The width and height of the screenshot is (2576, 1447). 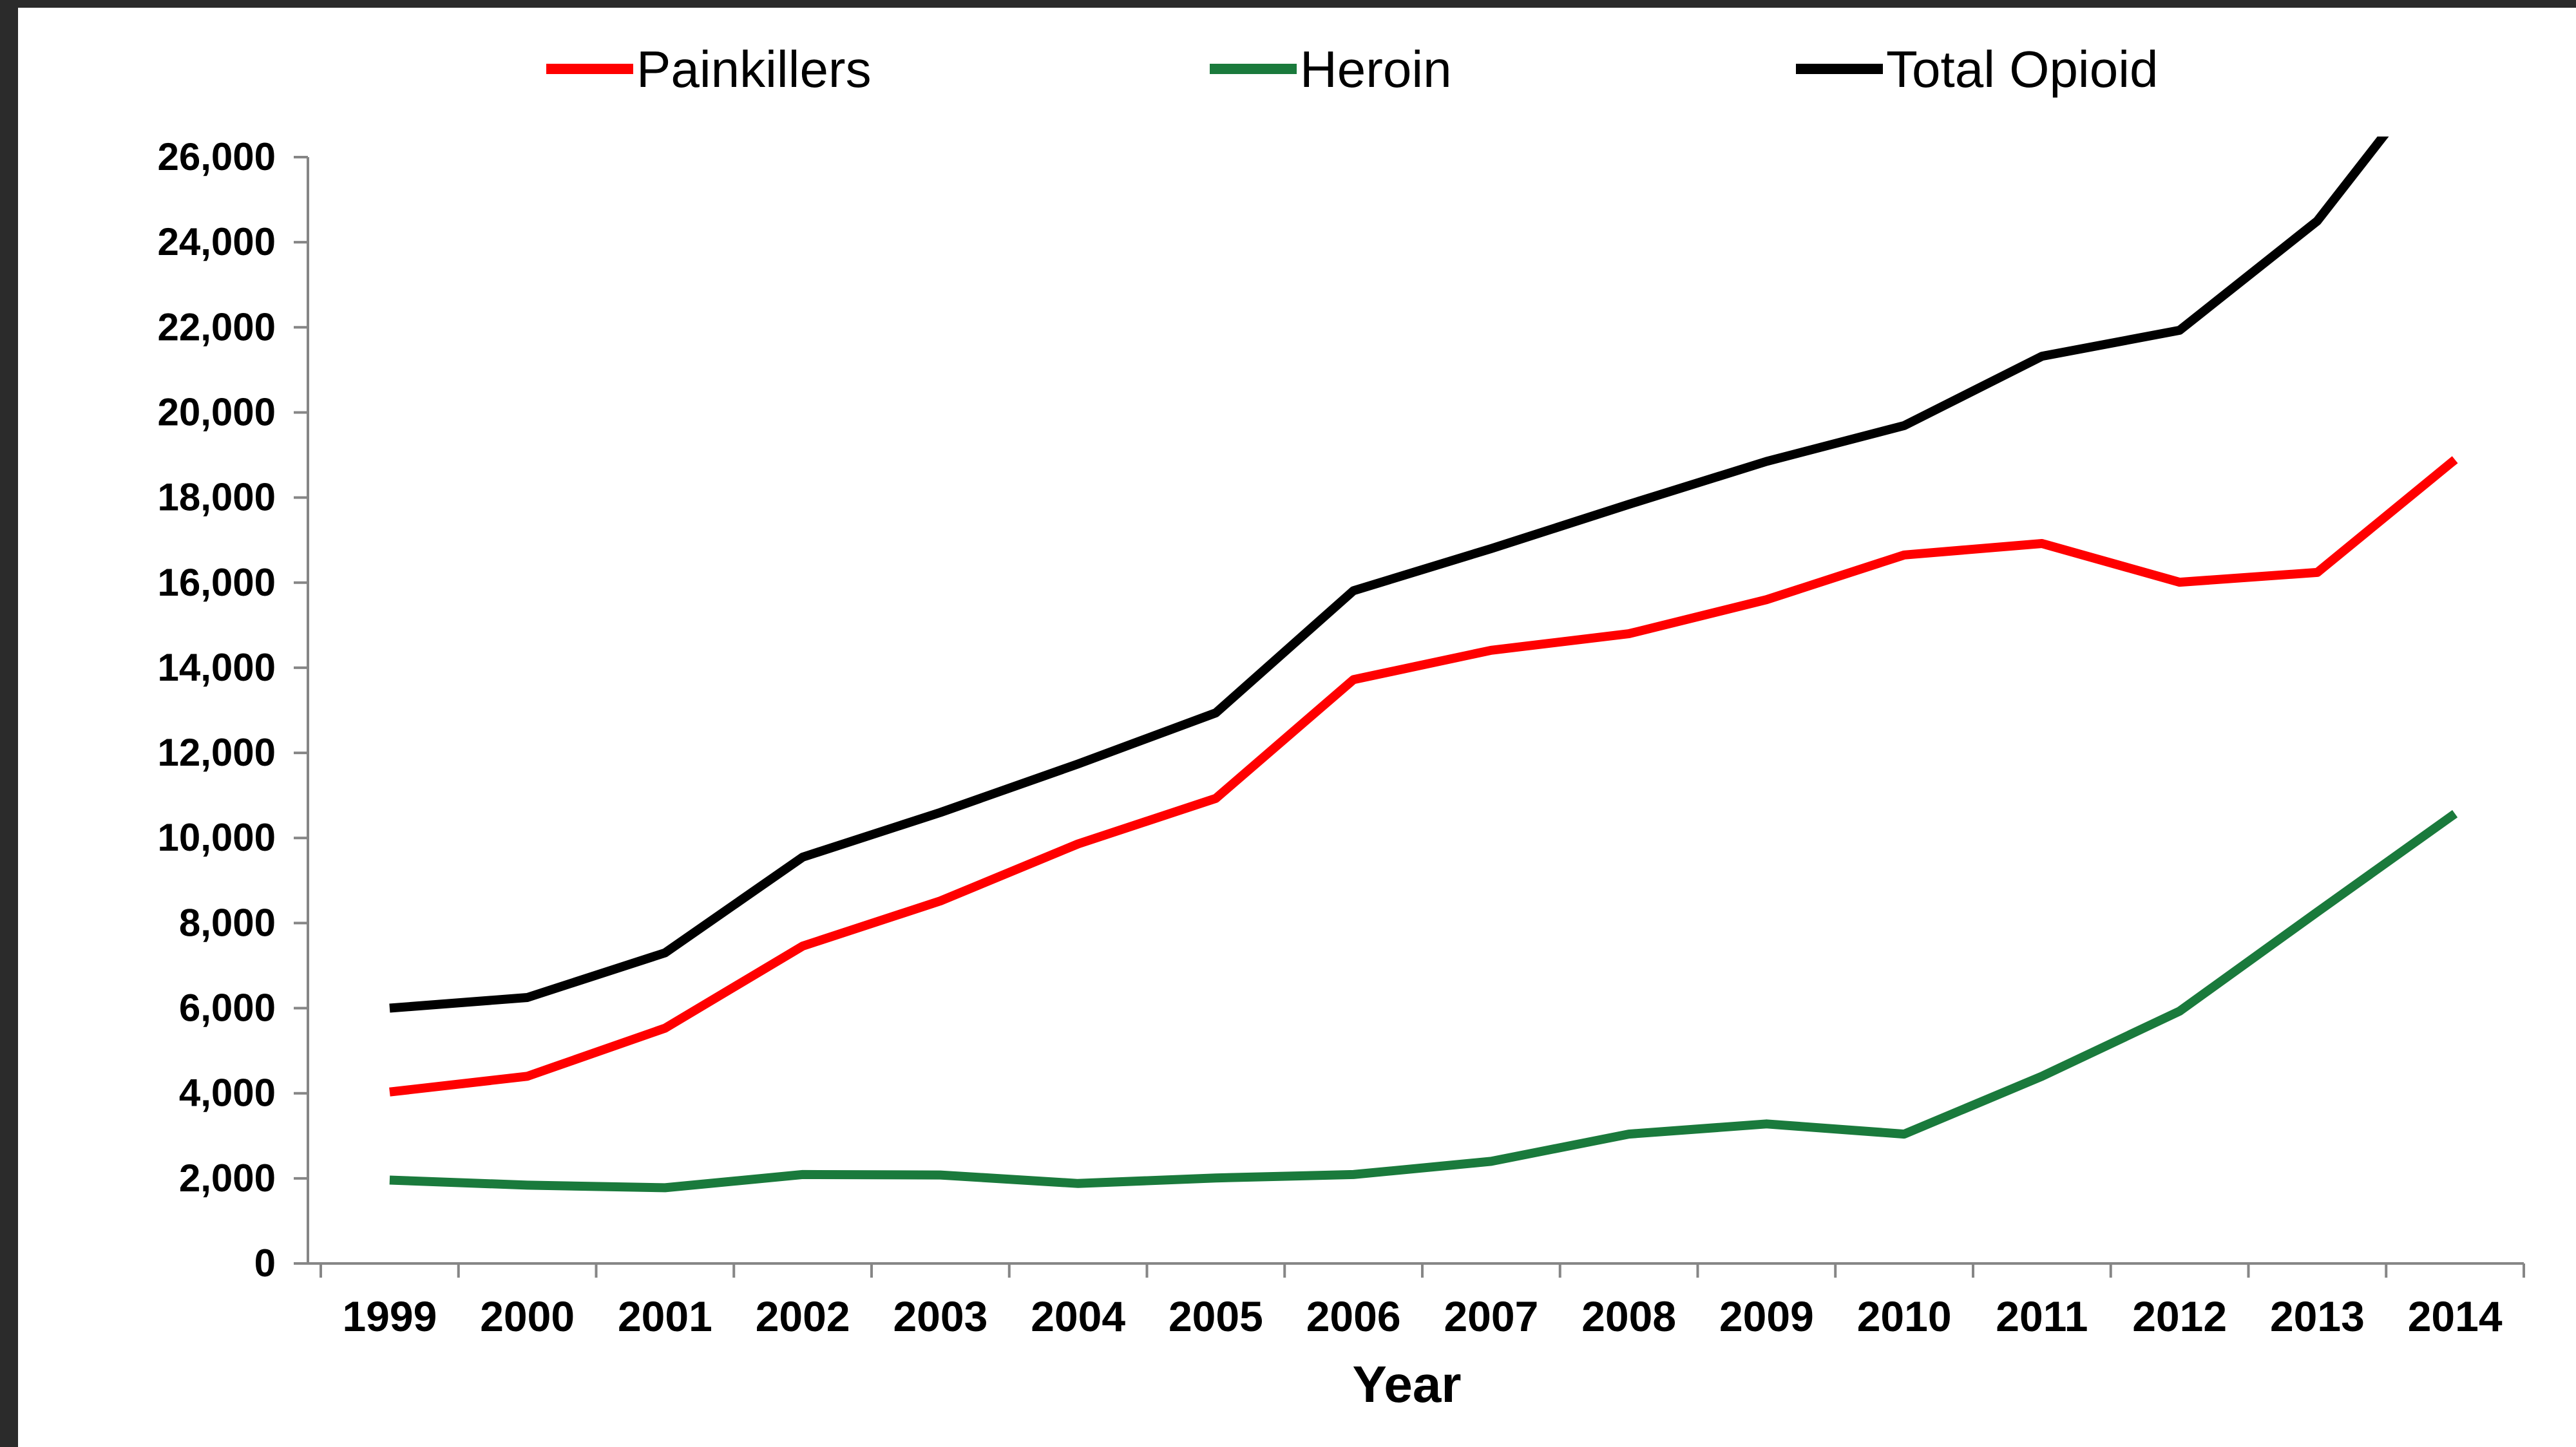 I want to click on x-tick-label: 2007, so click(x=1491, y=1316).